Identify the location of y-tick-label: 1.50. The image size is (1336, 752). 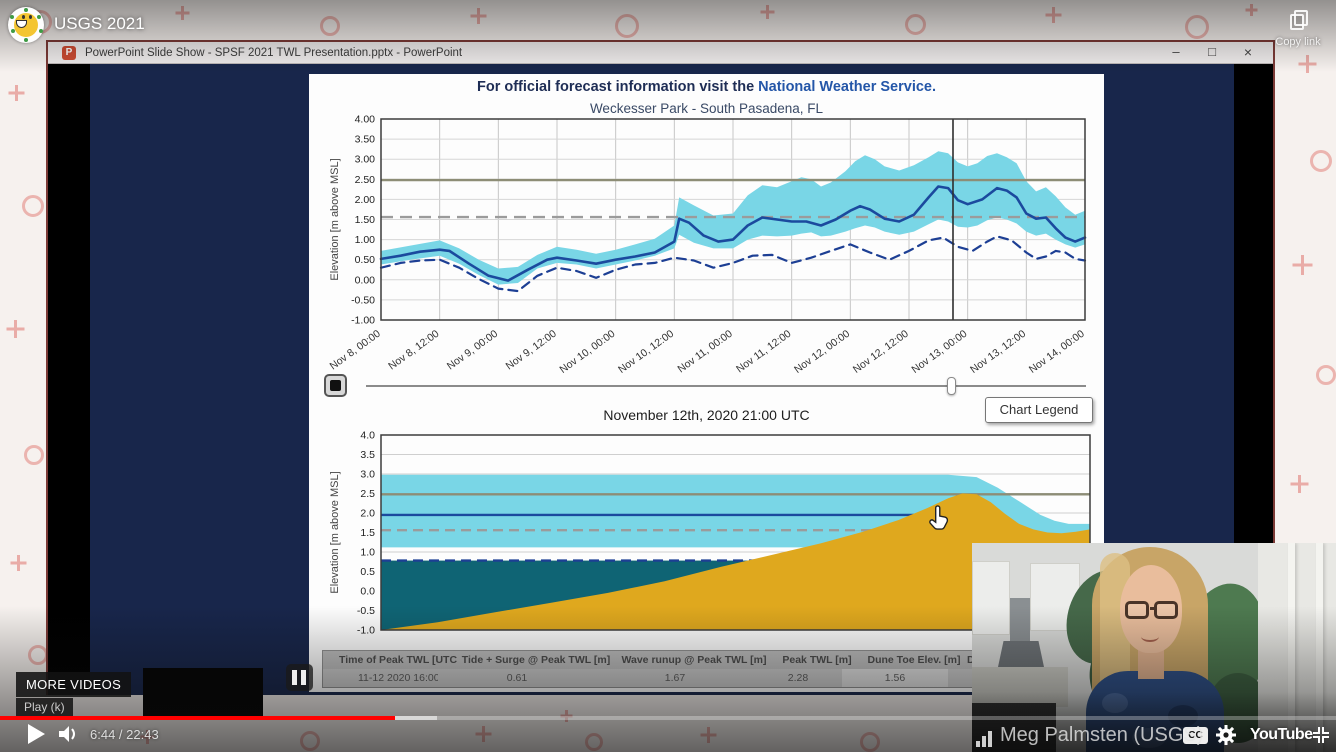
(365, 220).